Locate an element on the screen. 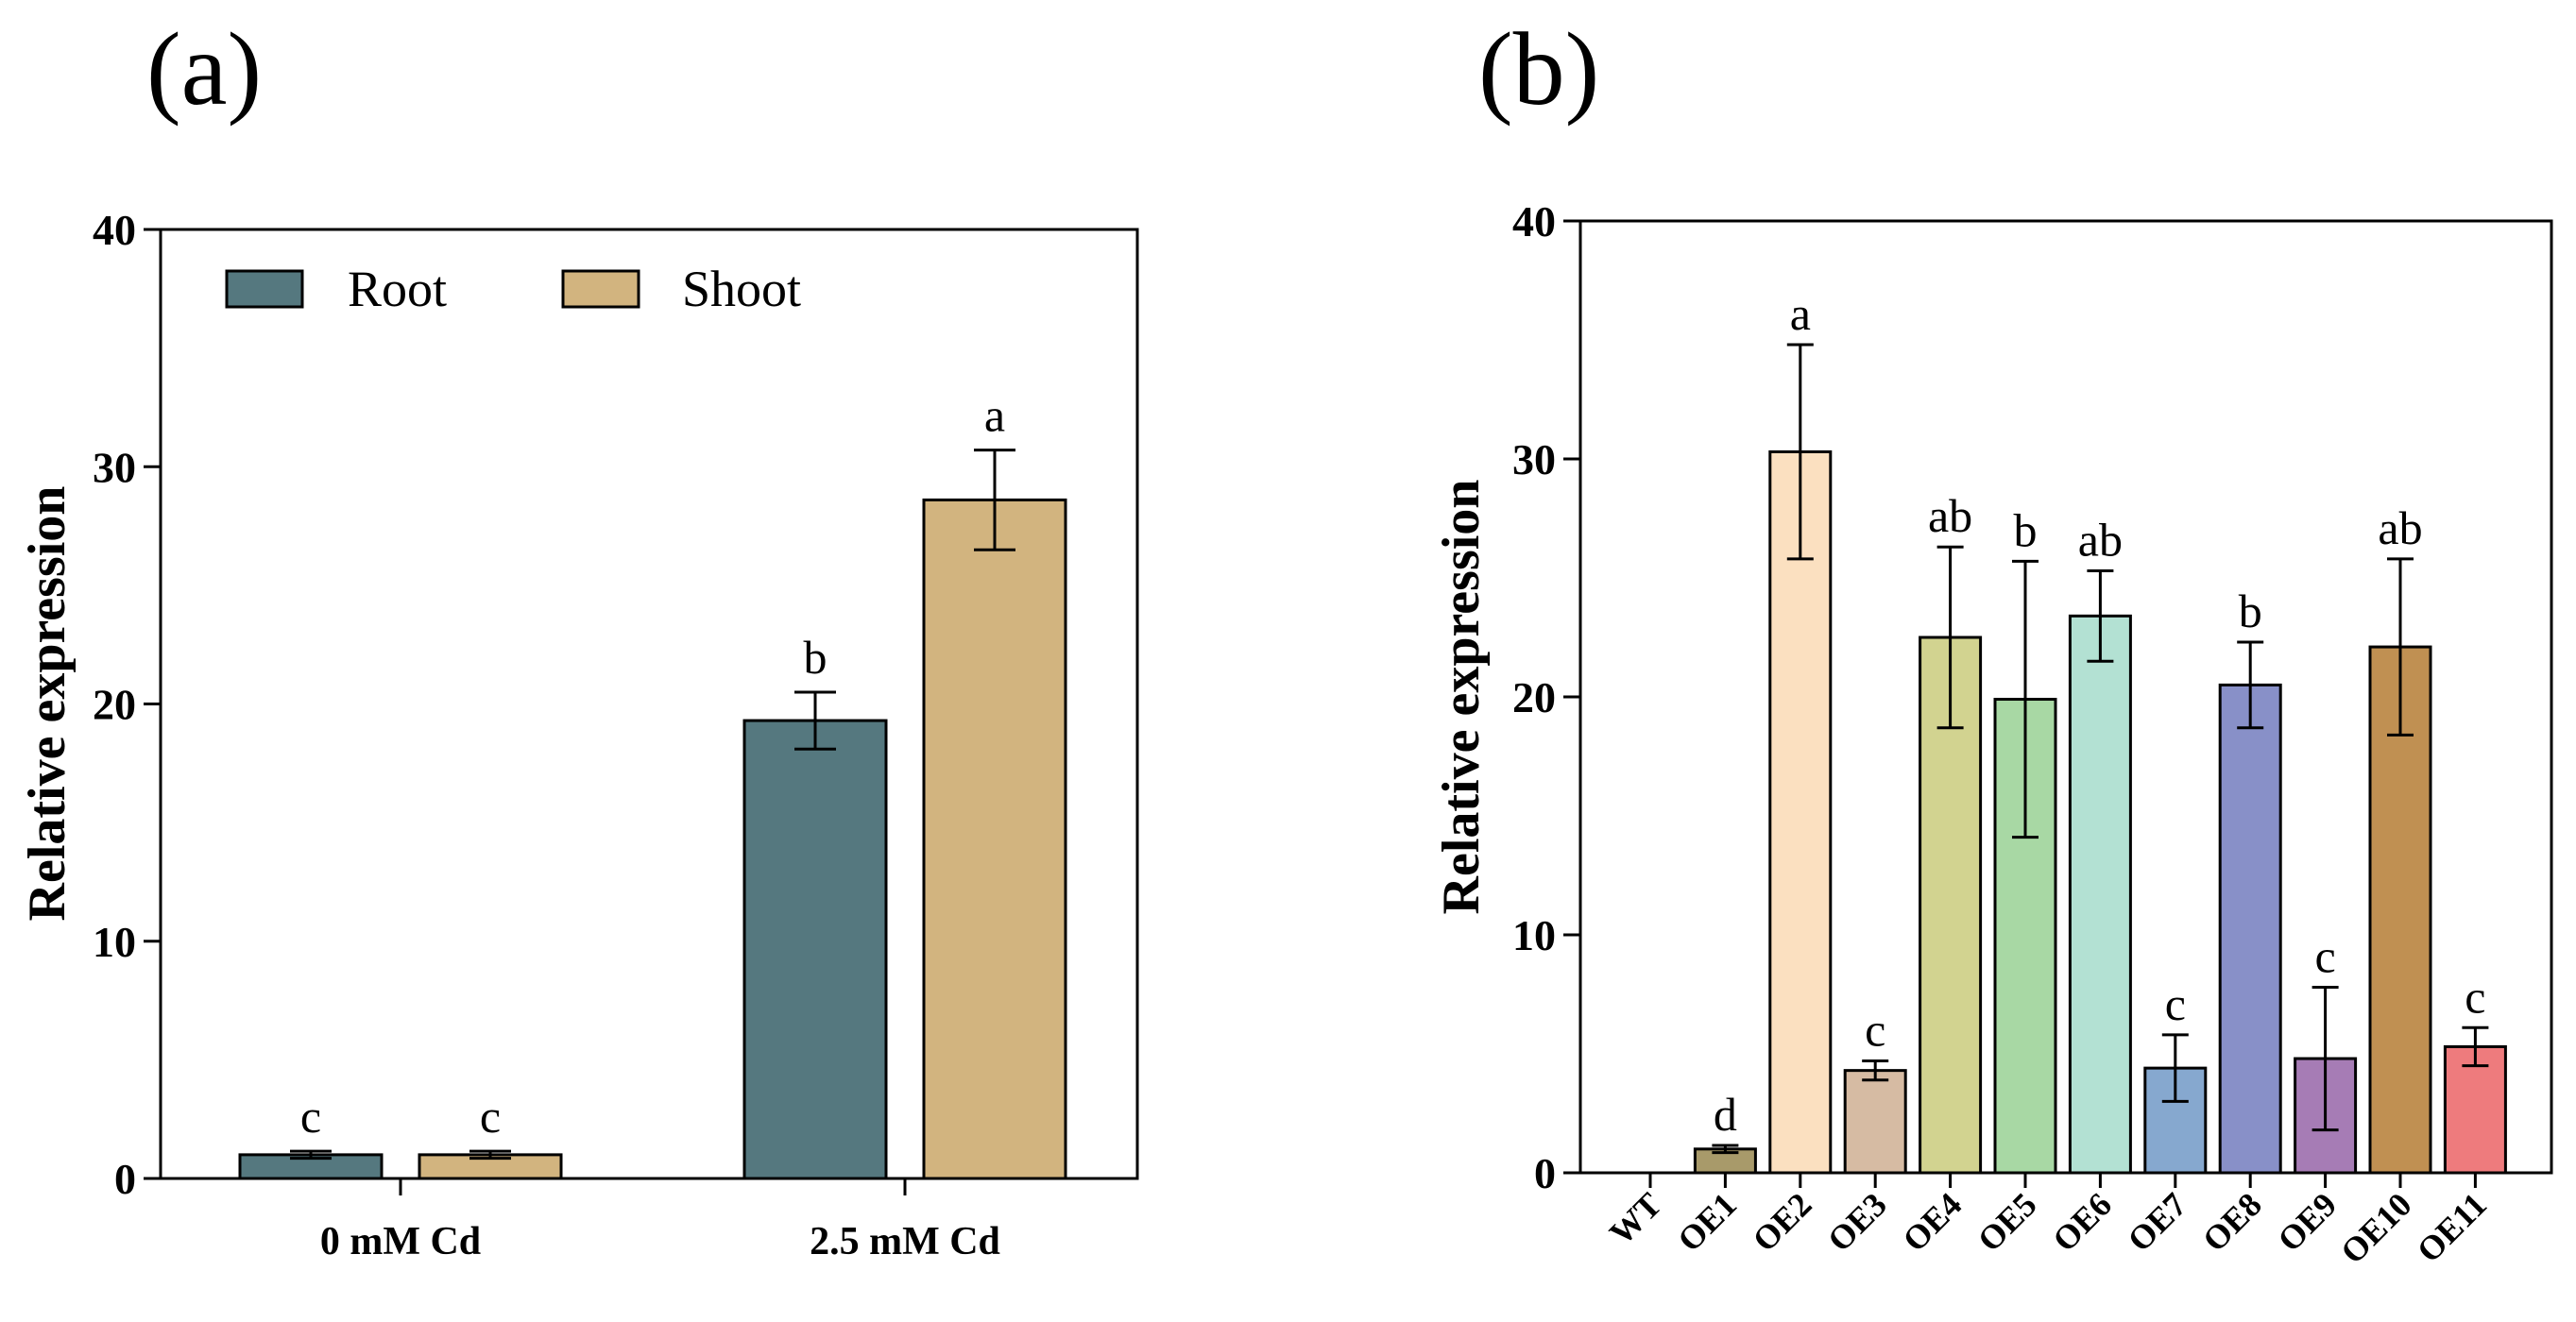  panel-a-label: (a) is located at coordinates (204, 69).